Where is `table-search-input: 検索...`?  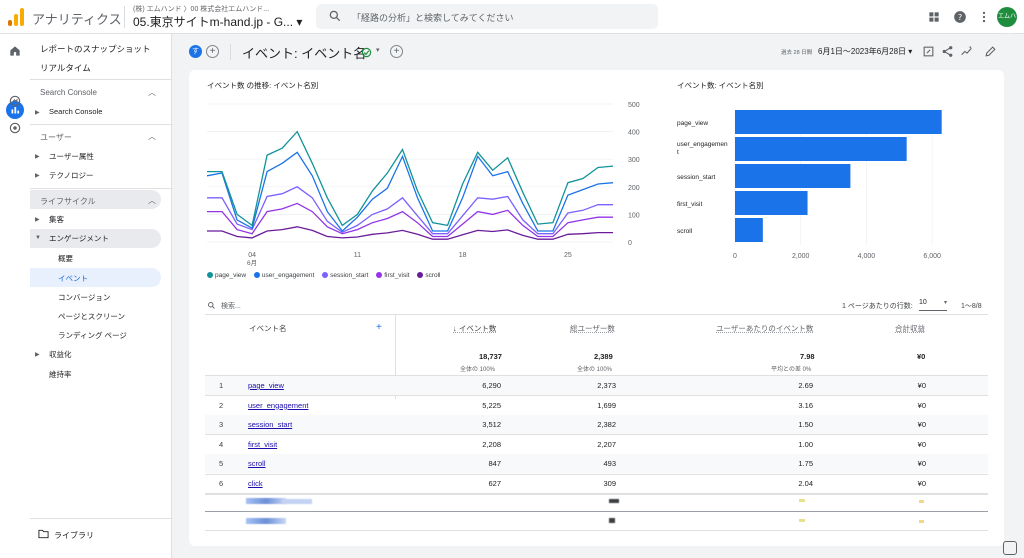
table-search-input: 検索... is located at coordinates (231, 306).